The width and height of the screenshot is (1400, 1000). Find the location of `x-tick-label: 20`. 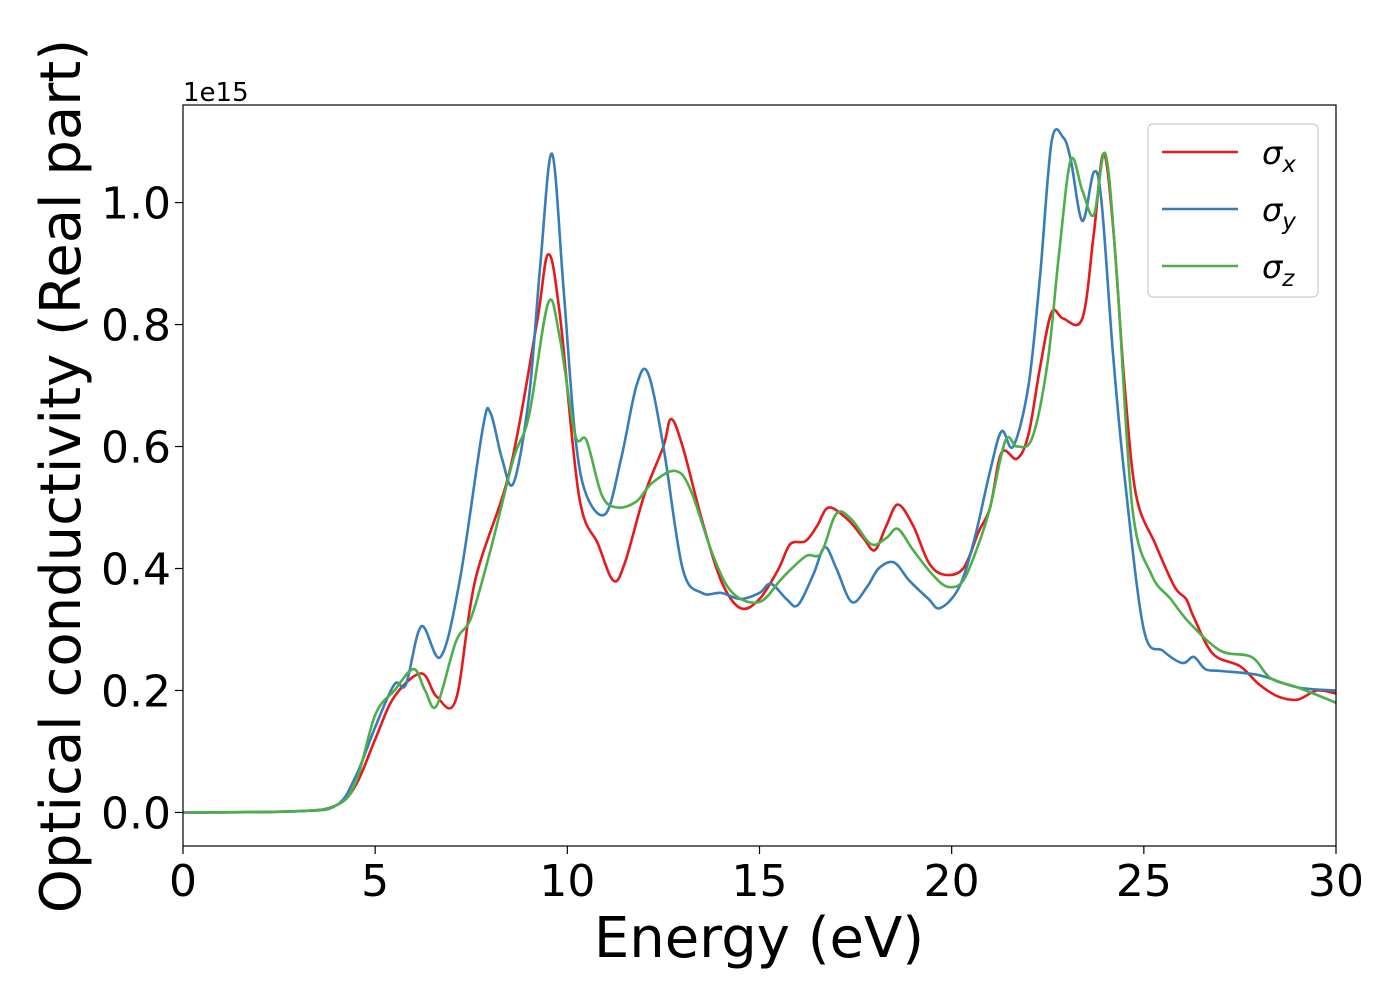

x-tick-label: 20 is located at coordinates (952, 881).